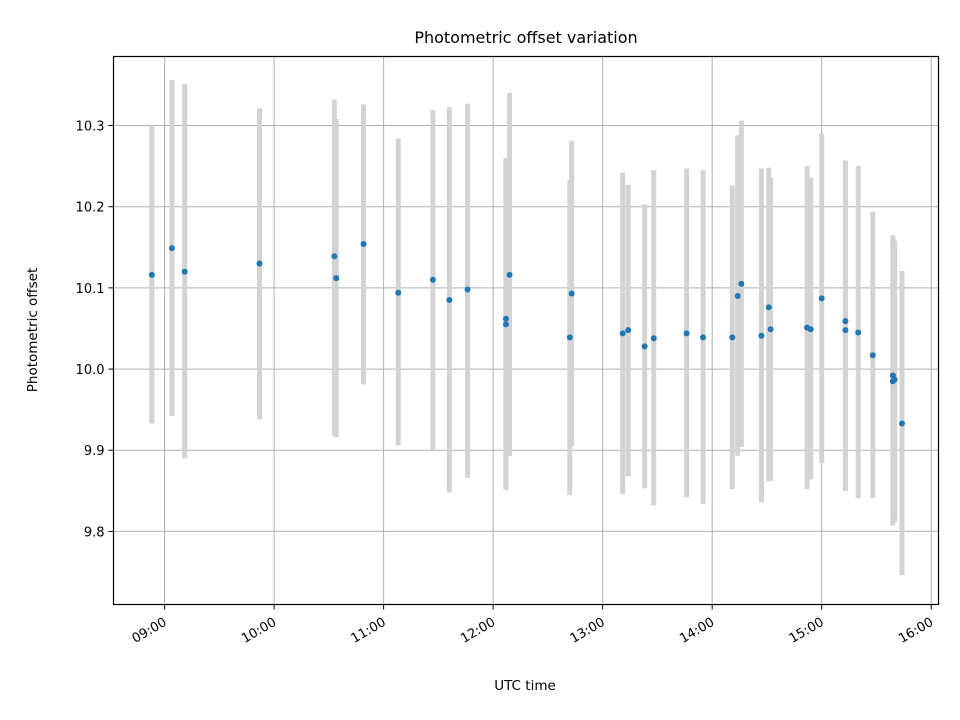  What do you see at coordinates (90, 208) in the screenshot?
I see `y-tick-label: 10.2` at bounding box center [90, 208].